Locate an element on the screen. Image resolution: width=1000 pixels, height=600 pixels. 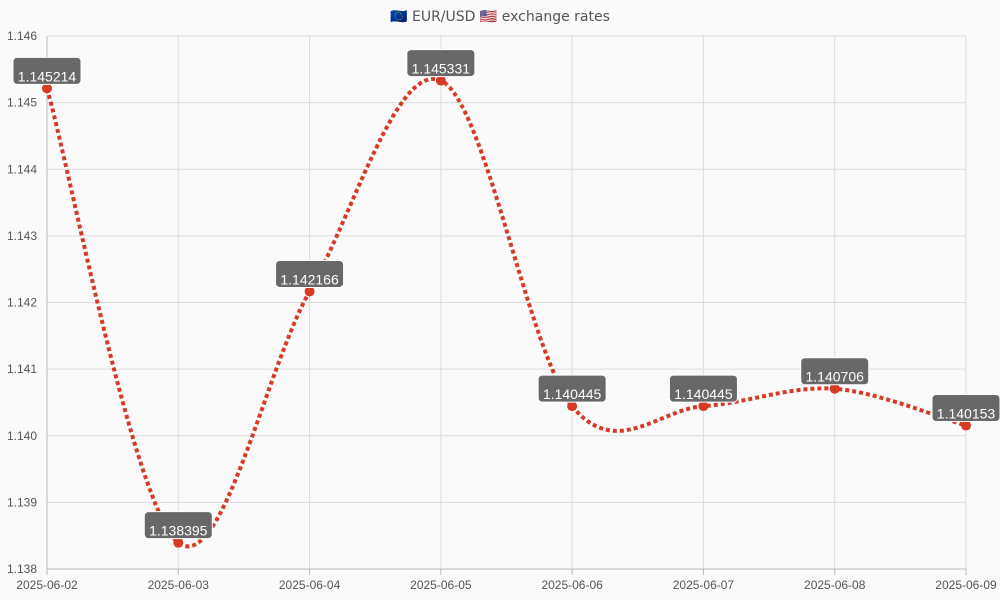
data-label: 1.138395 is located at coordinates (178, 525).